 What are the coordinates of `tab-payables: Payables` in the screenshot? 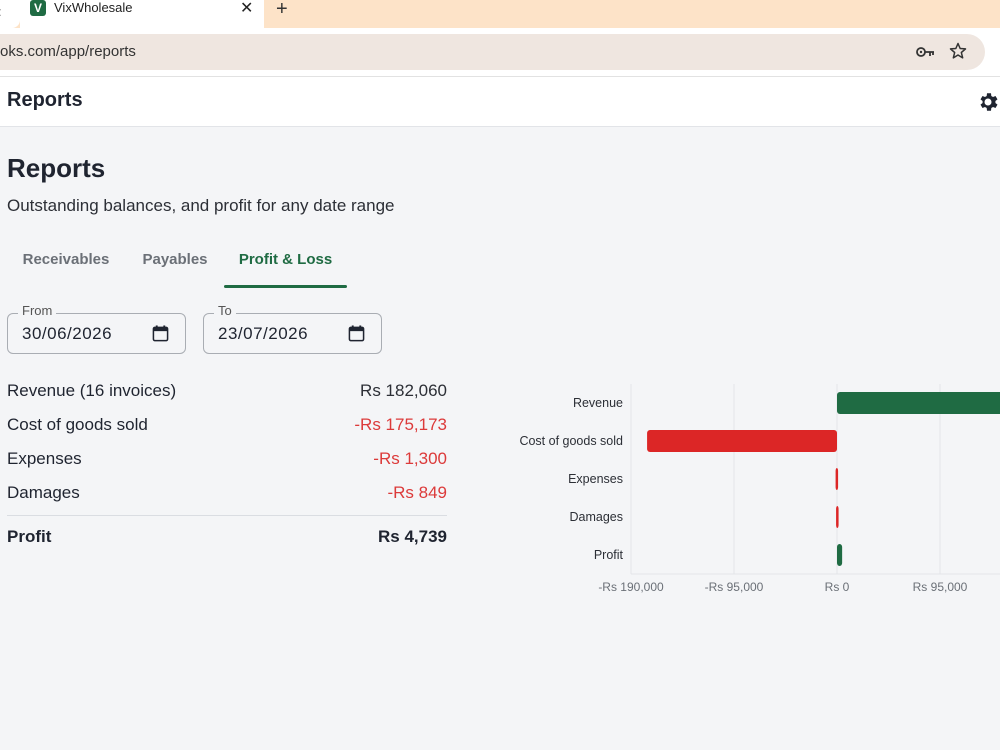 It's located at (175, 264).